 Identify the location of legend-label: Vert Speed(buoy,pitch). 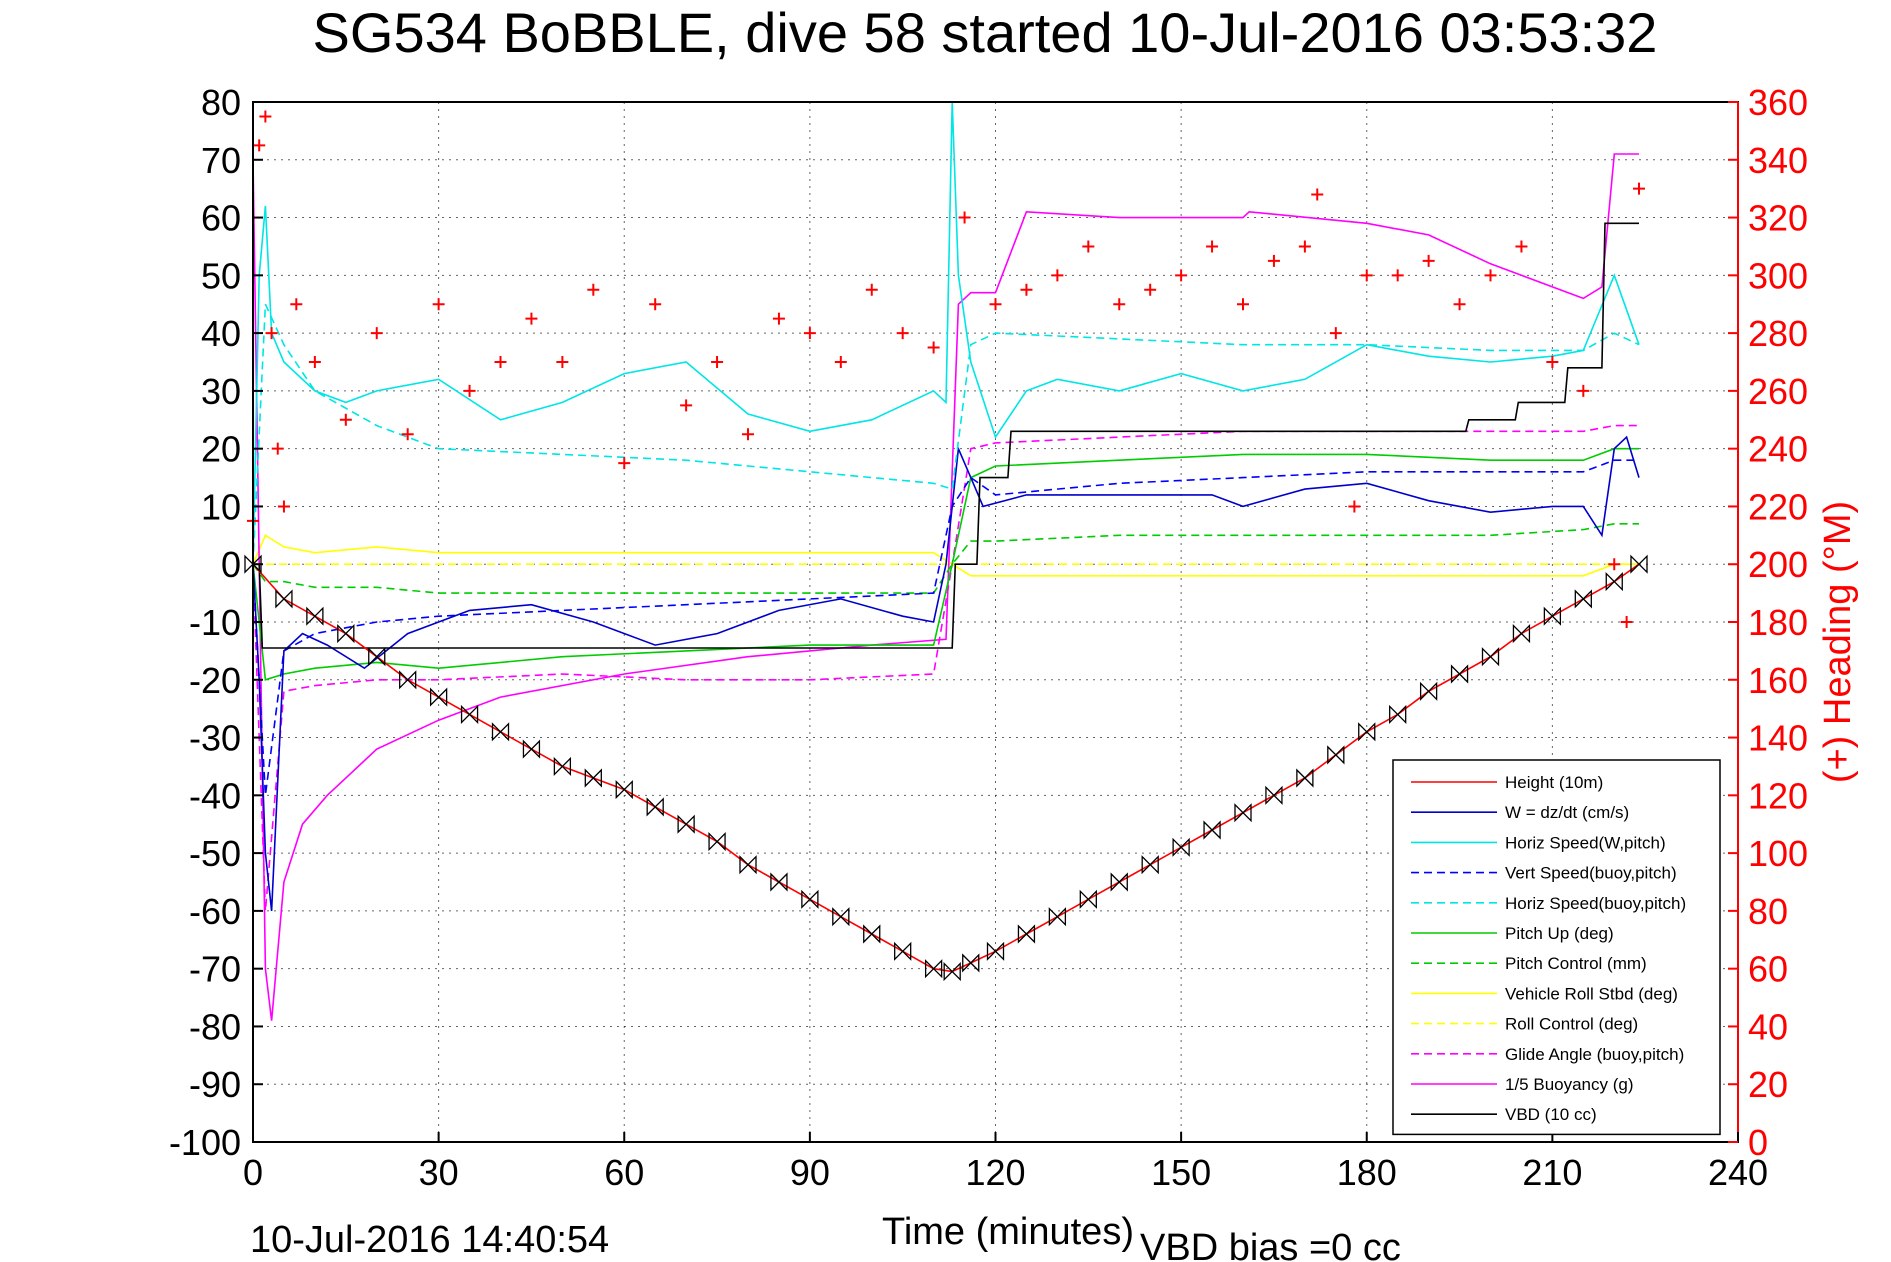
(1591, 873).